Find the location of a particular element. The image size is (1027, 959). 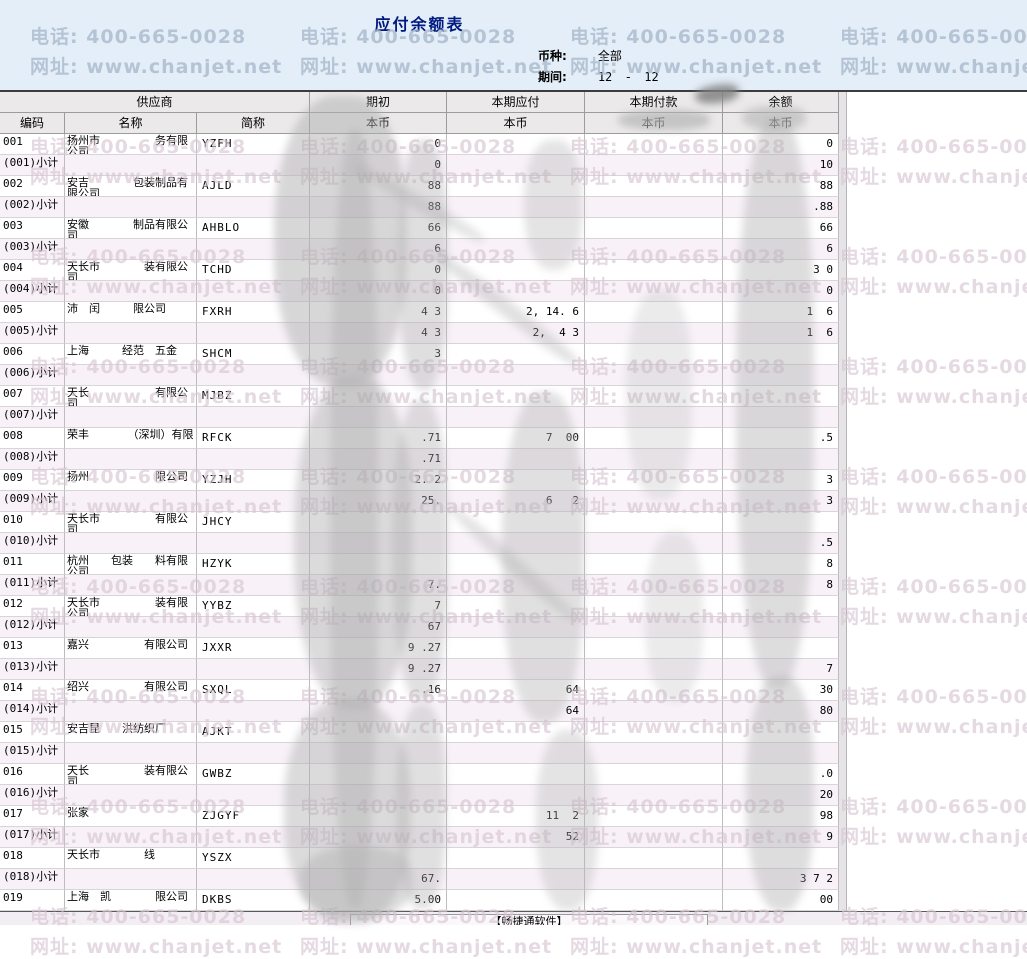

subtotal-row: (007)小计 is located at coordinates (419, 417).